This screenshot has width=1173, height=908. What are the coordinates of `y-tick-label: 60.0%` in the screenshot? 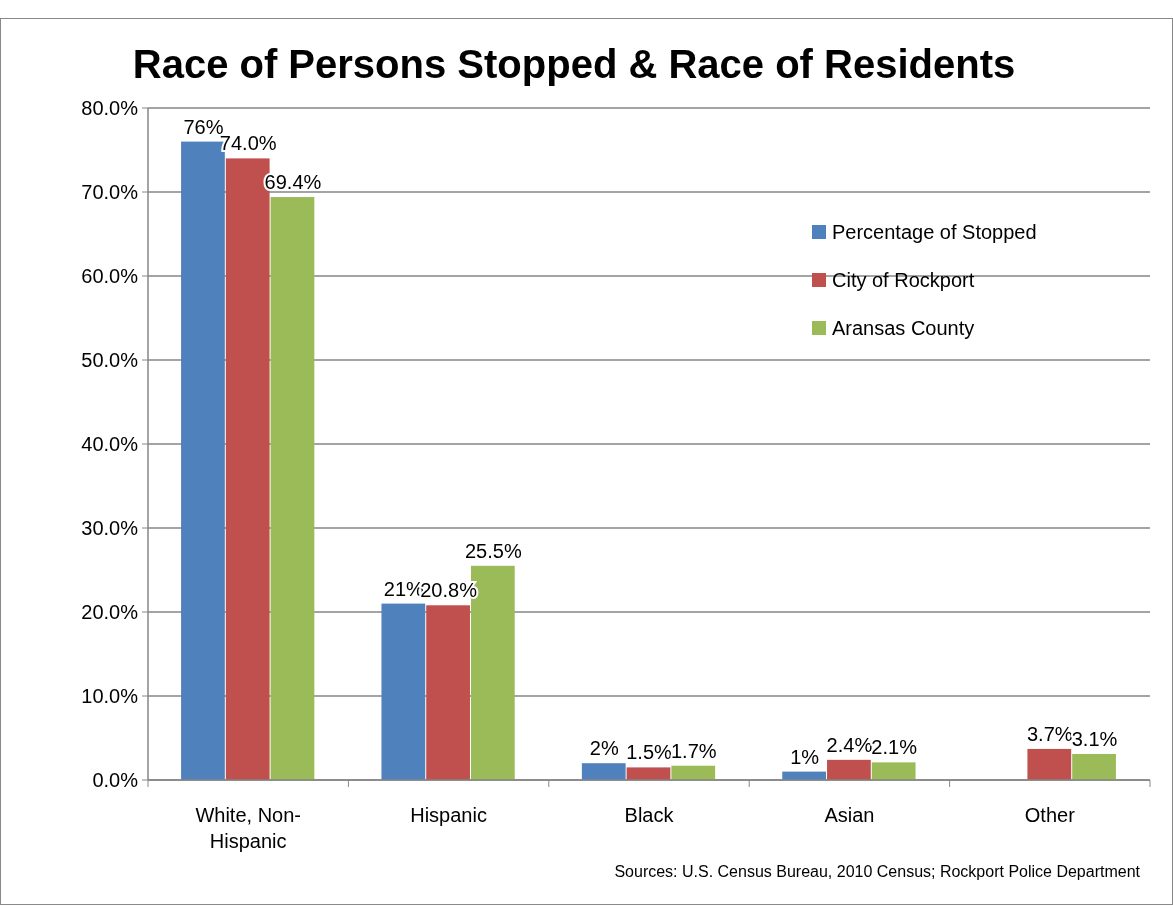 It's located at (110, 276).